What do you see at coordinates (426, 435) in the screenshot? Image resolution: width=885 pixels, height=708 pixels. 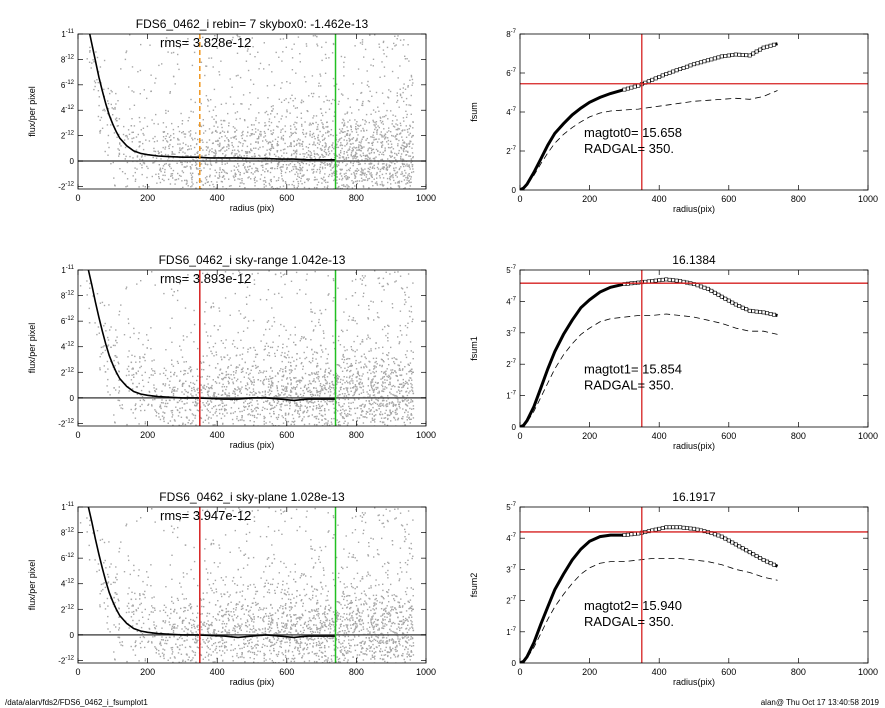 I see `x-tick-label: 1000` at bounding box center [426, 435].